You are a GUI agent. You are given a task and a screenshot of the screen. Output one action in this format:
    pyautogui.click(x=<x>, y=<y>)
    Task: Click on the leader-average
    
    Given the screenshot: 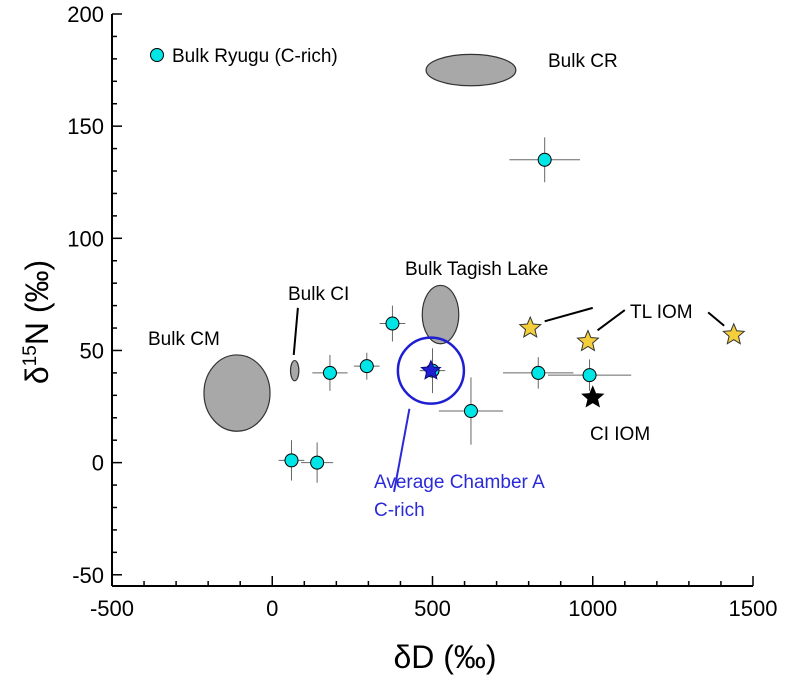 What is the action you would take?
    pyautogui.click(x=402, y=450)
    